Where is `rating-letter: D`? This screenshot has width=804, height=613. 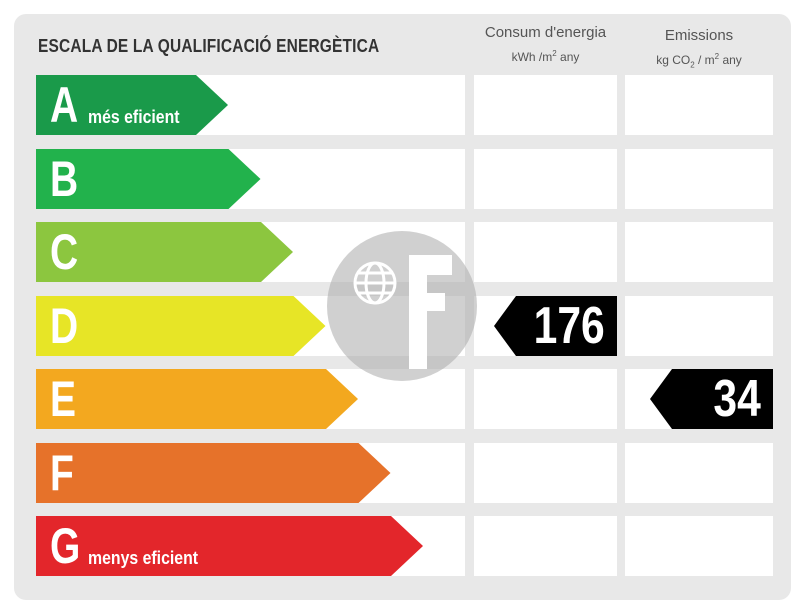
rating-letter: D is located at coordinates (64, 326).